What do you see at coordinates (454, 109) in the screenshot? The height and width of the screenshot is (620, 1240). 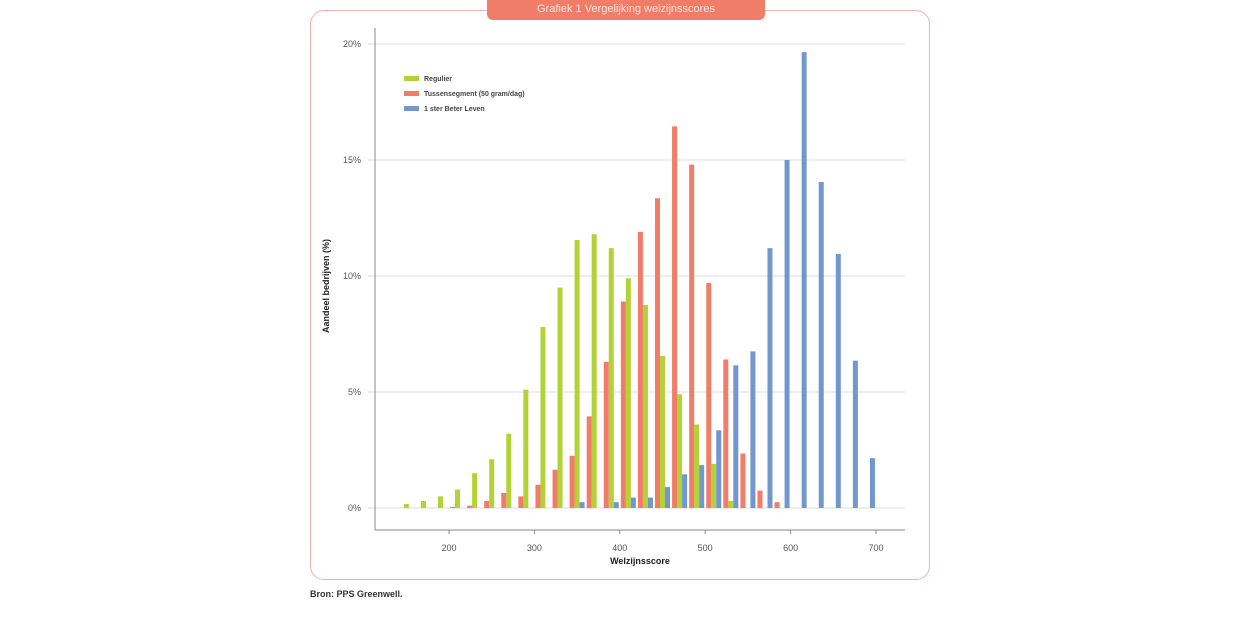 I see `legend-label: 1 ster Beter Leven` at bounding box center [454, 109].